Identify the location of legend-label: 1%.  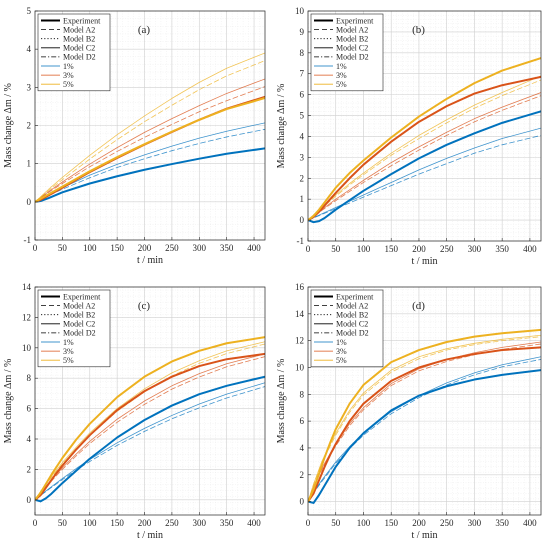
(341, 342).